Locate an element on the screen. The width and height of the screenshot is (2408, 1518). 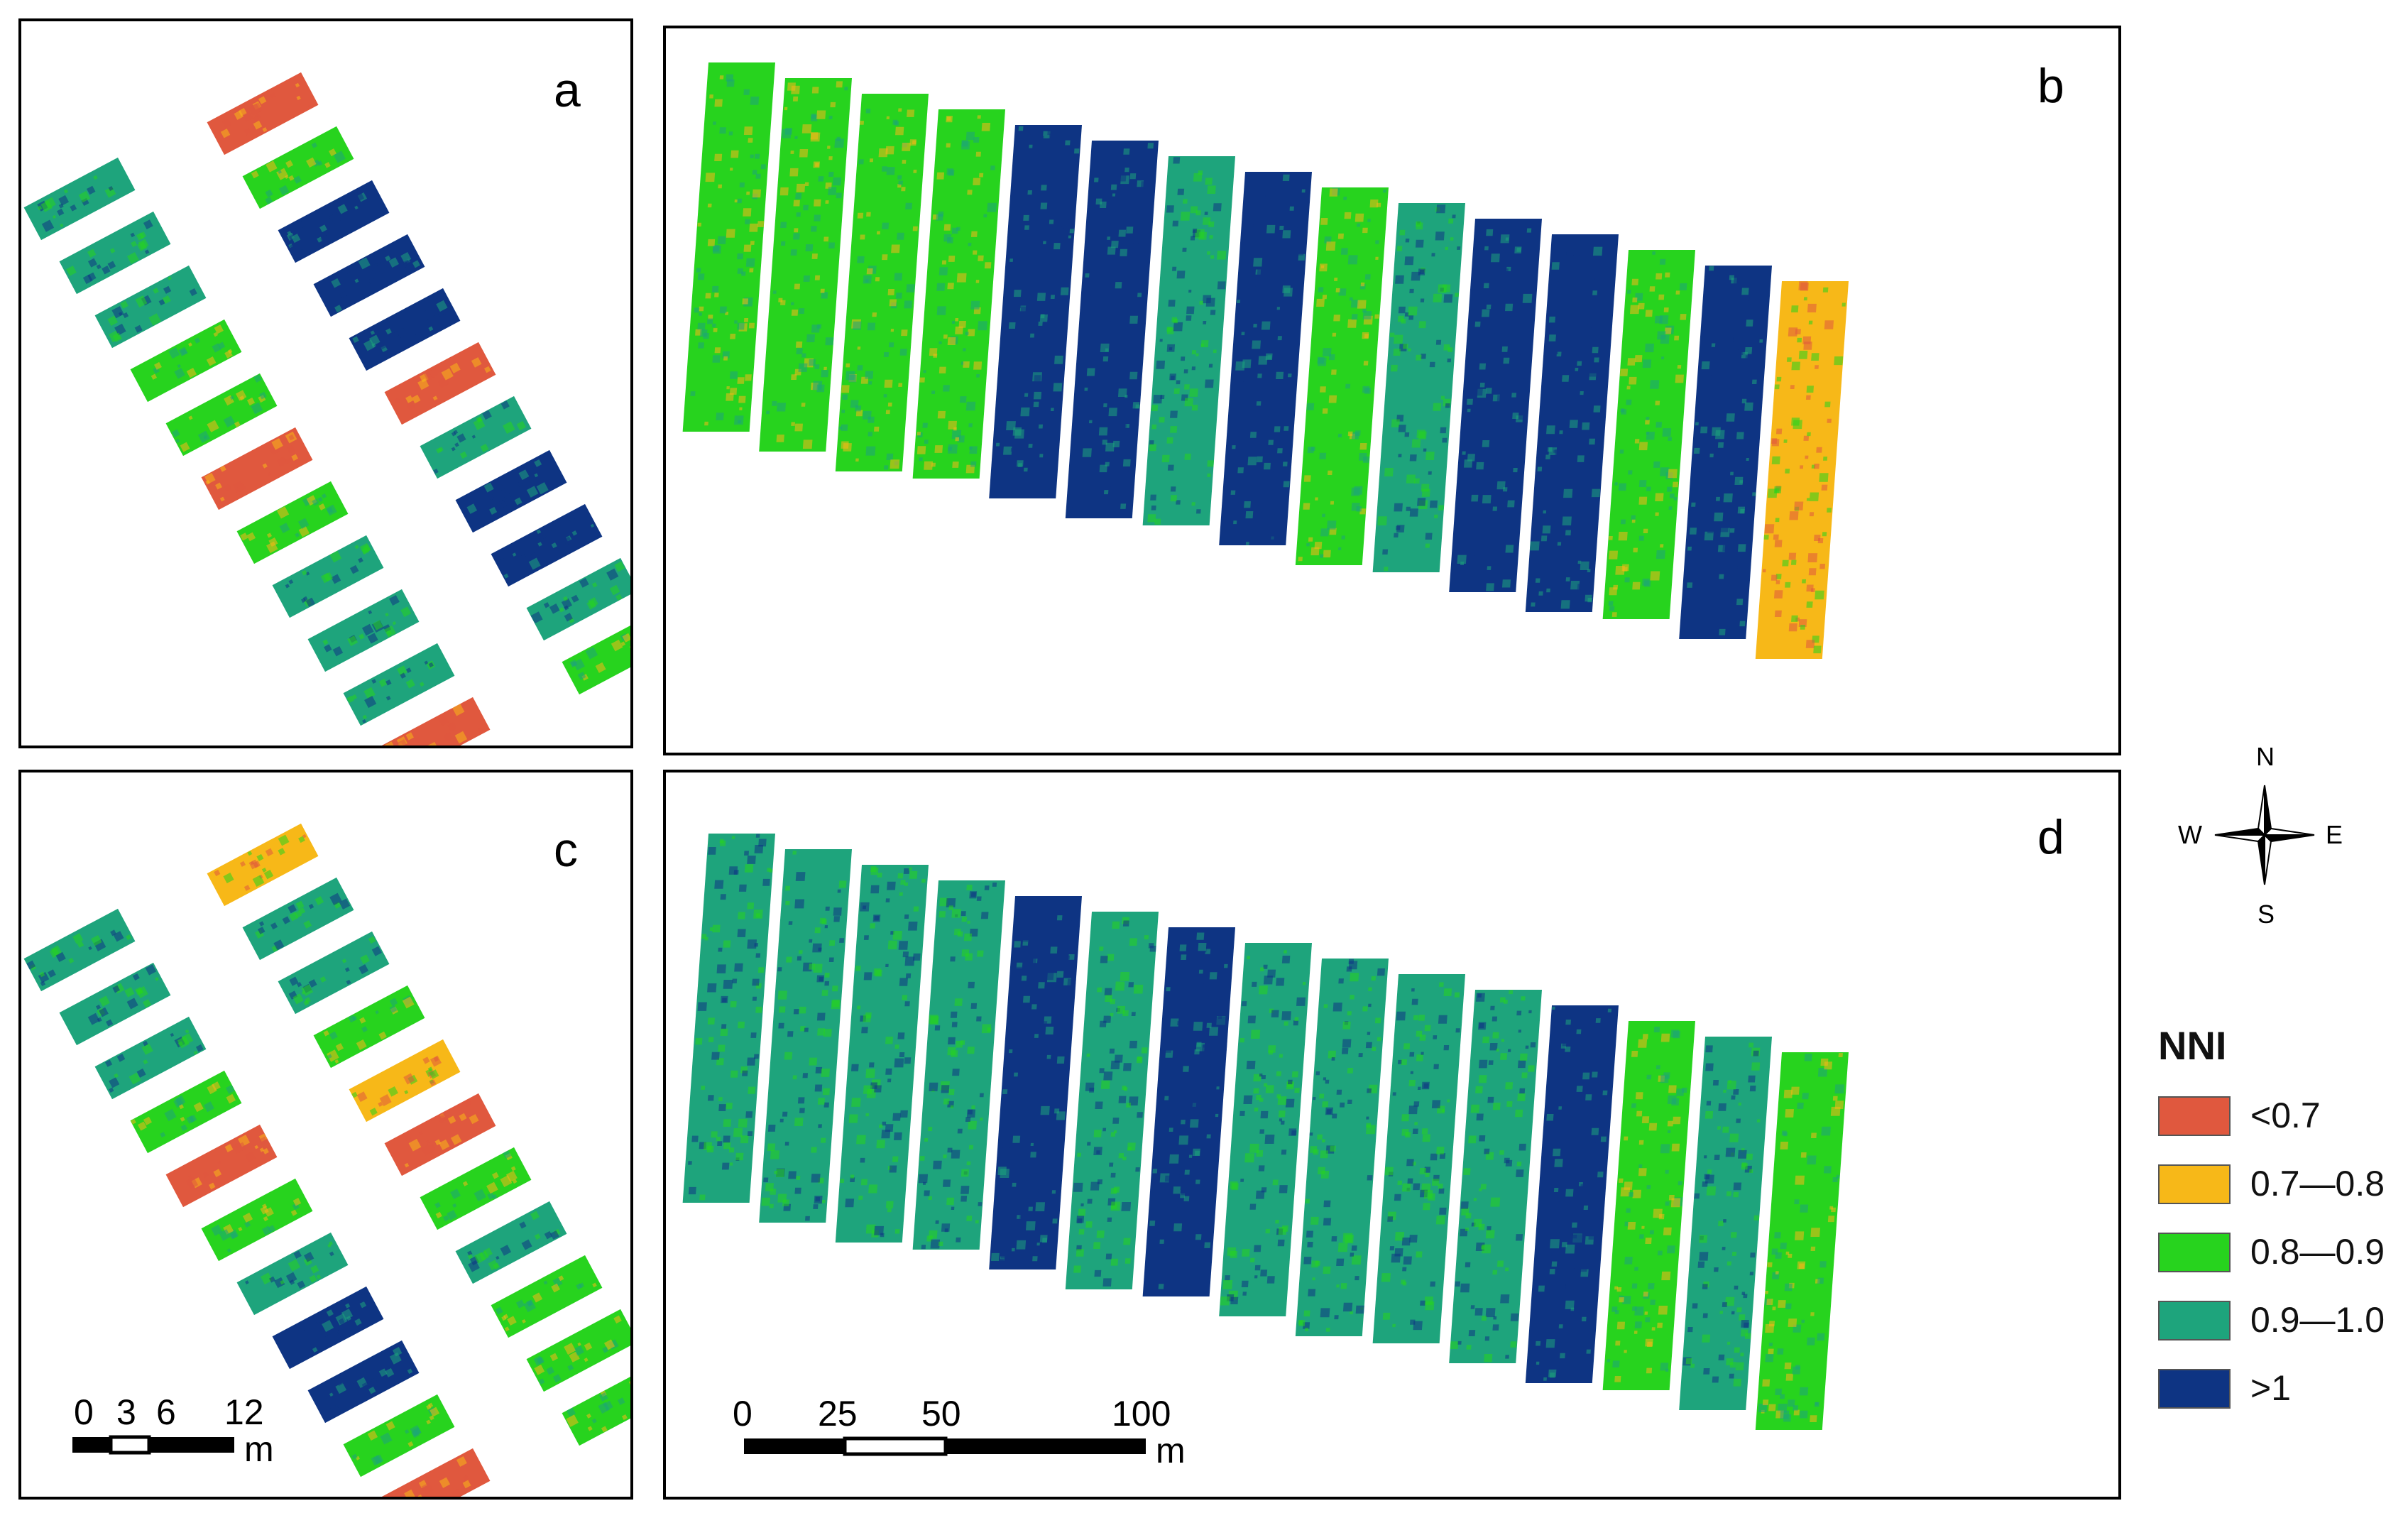
panel-c-map is located at coordinates (326, 1160).